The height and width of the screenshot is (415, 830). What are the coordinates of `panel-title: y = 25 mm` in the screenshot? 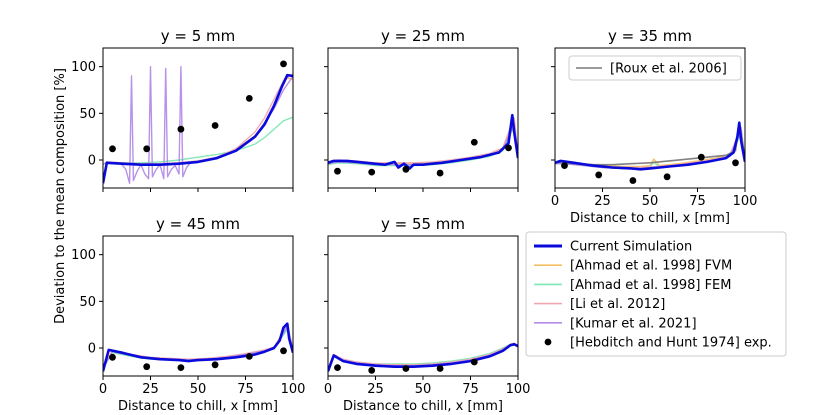 It's located at (423, 36).